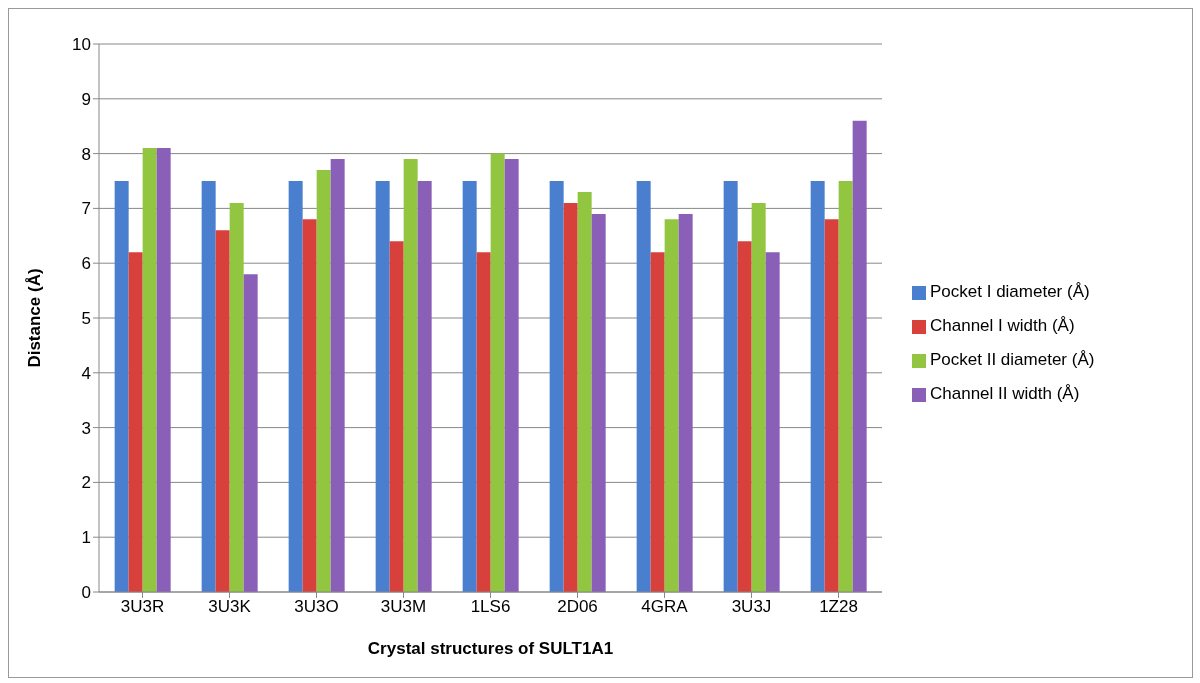 This screenshot has width=1200, height=683. I want to click on y-tick-label: 7, so click(86, 209).